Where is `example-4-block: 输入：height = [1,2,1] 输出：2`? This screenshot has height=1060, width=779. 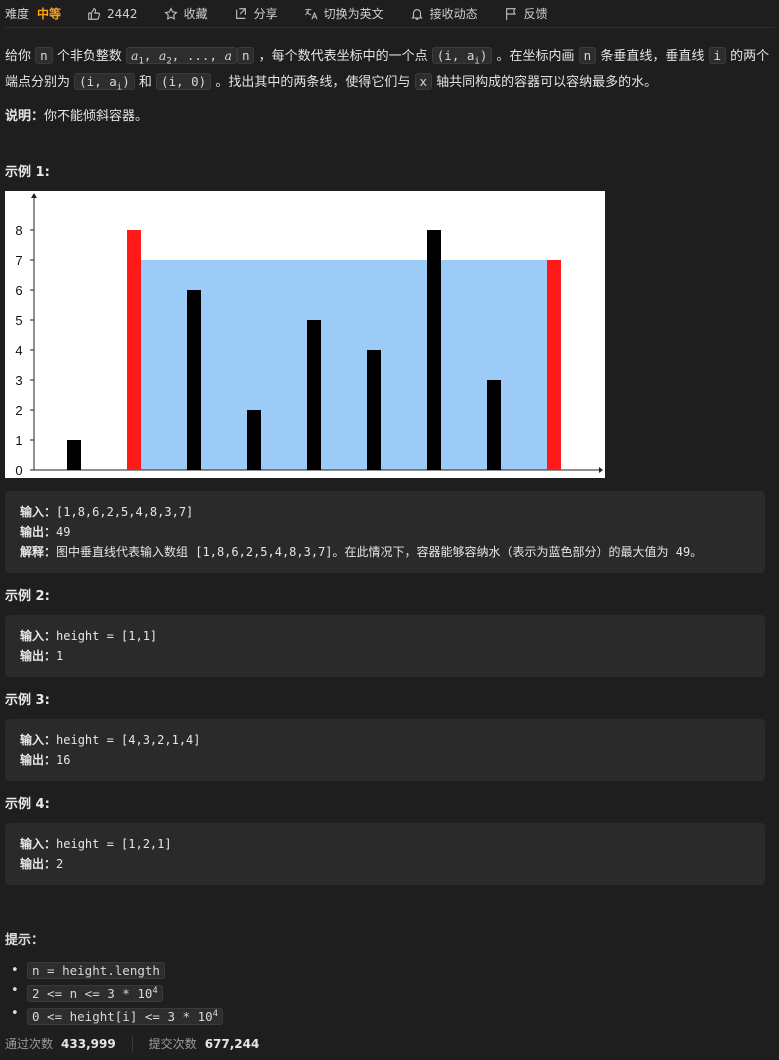 example-4-block: 输入：height = [1,2,1] 输出：2 is located at coordinates (385, 854).